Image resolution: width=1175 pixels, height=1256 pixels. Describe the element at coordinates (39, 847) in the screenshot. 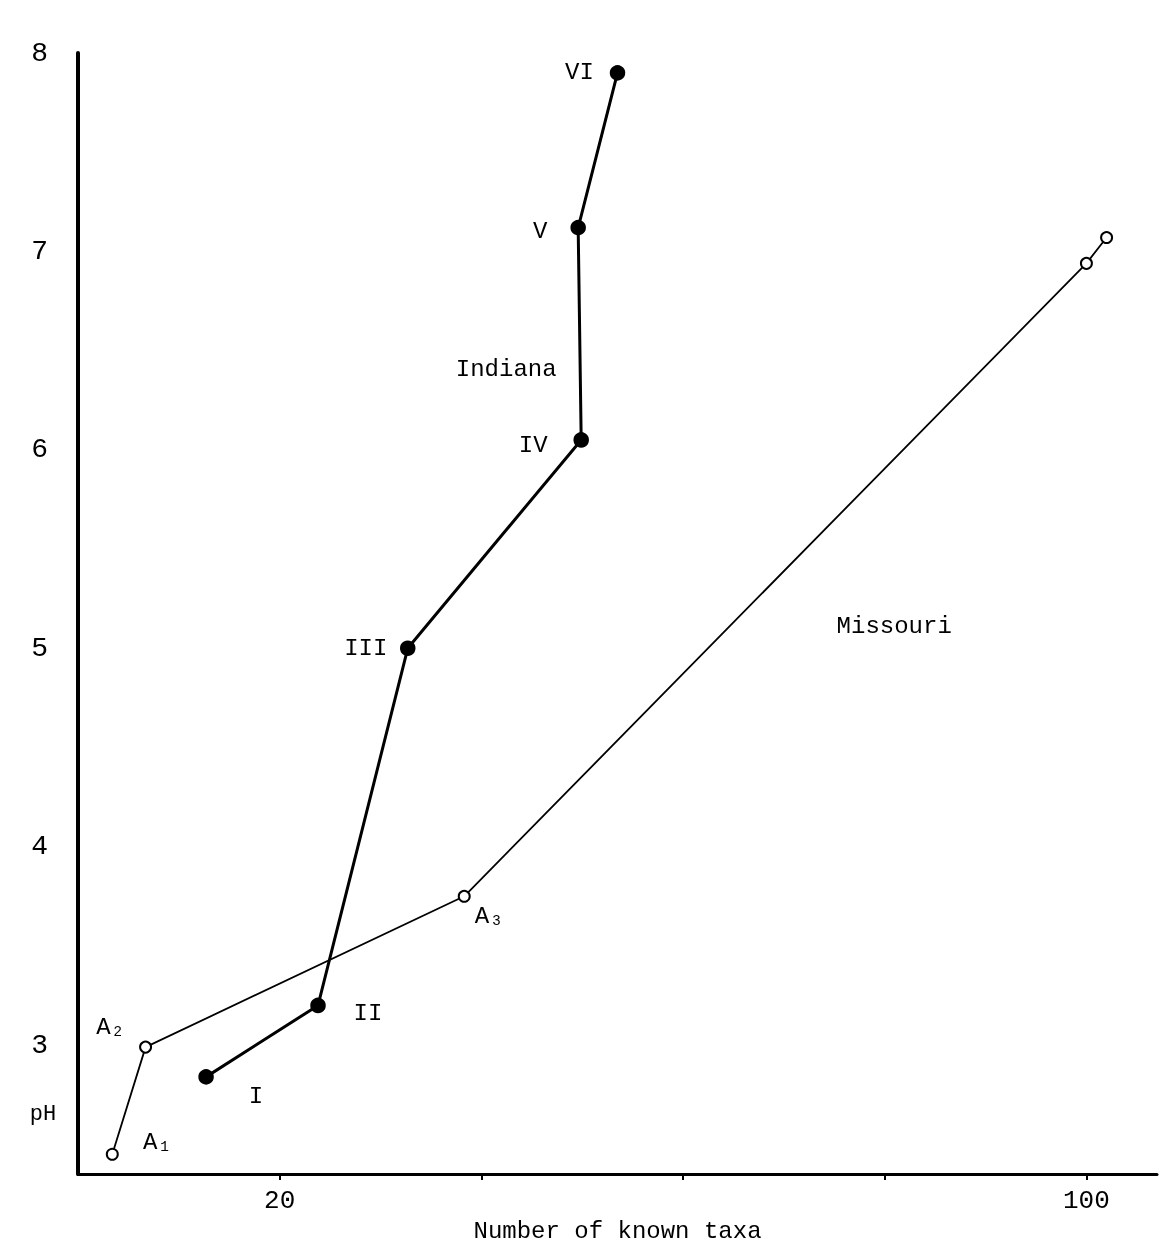

I see `y-tick-label: 4` at that location.